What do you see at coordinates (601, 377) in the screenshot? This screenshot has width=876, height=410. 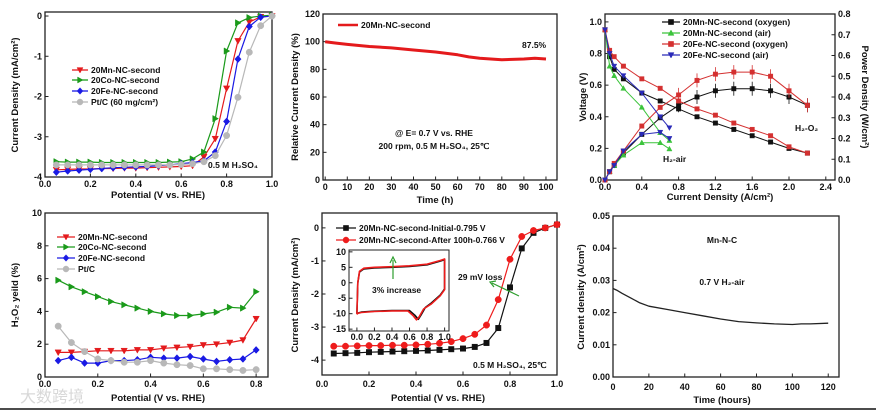 I see `y-tick-label: 0.00` at bounding box center [601, 377].